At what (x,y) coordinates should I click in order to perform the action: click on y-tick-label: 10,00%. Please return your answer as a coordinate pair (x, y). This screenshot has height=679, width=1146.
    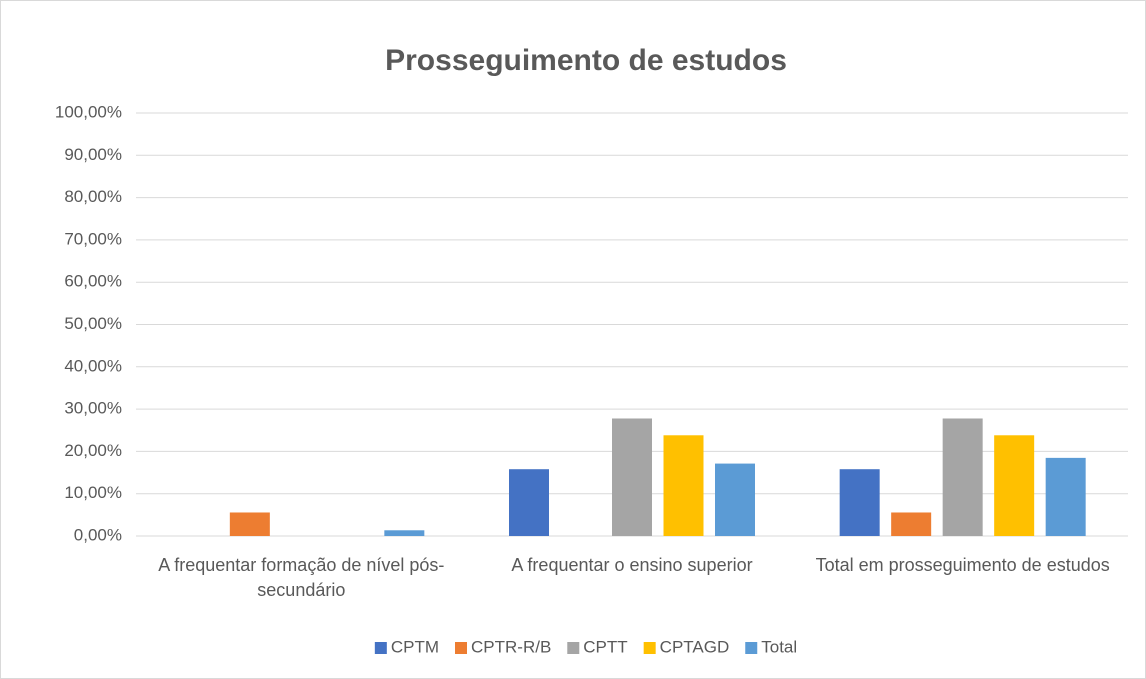
    Looking at the image, I should click on (93, 492).